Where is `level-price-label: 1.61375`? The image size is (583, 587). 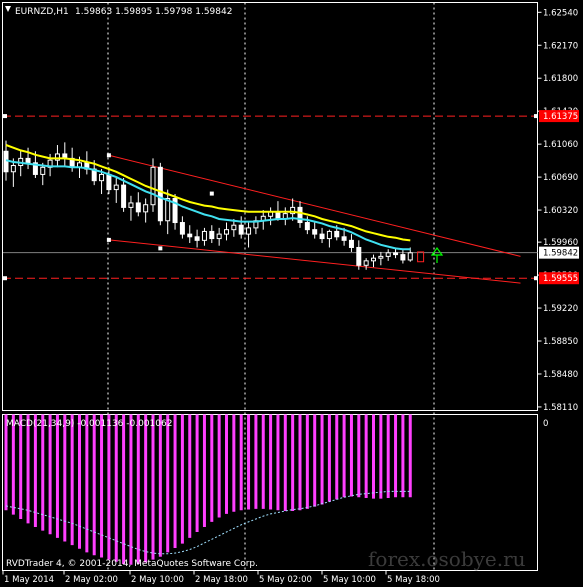
level-price-label: 1.61375 is located at coordinates (560, 117).